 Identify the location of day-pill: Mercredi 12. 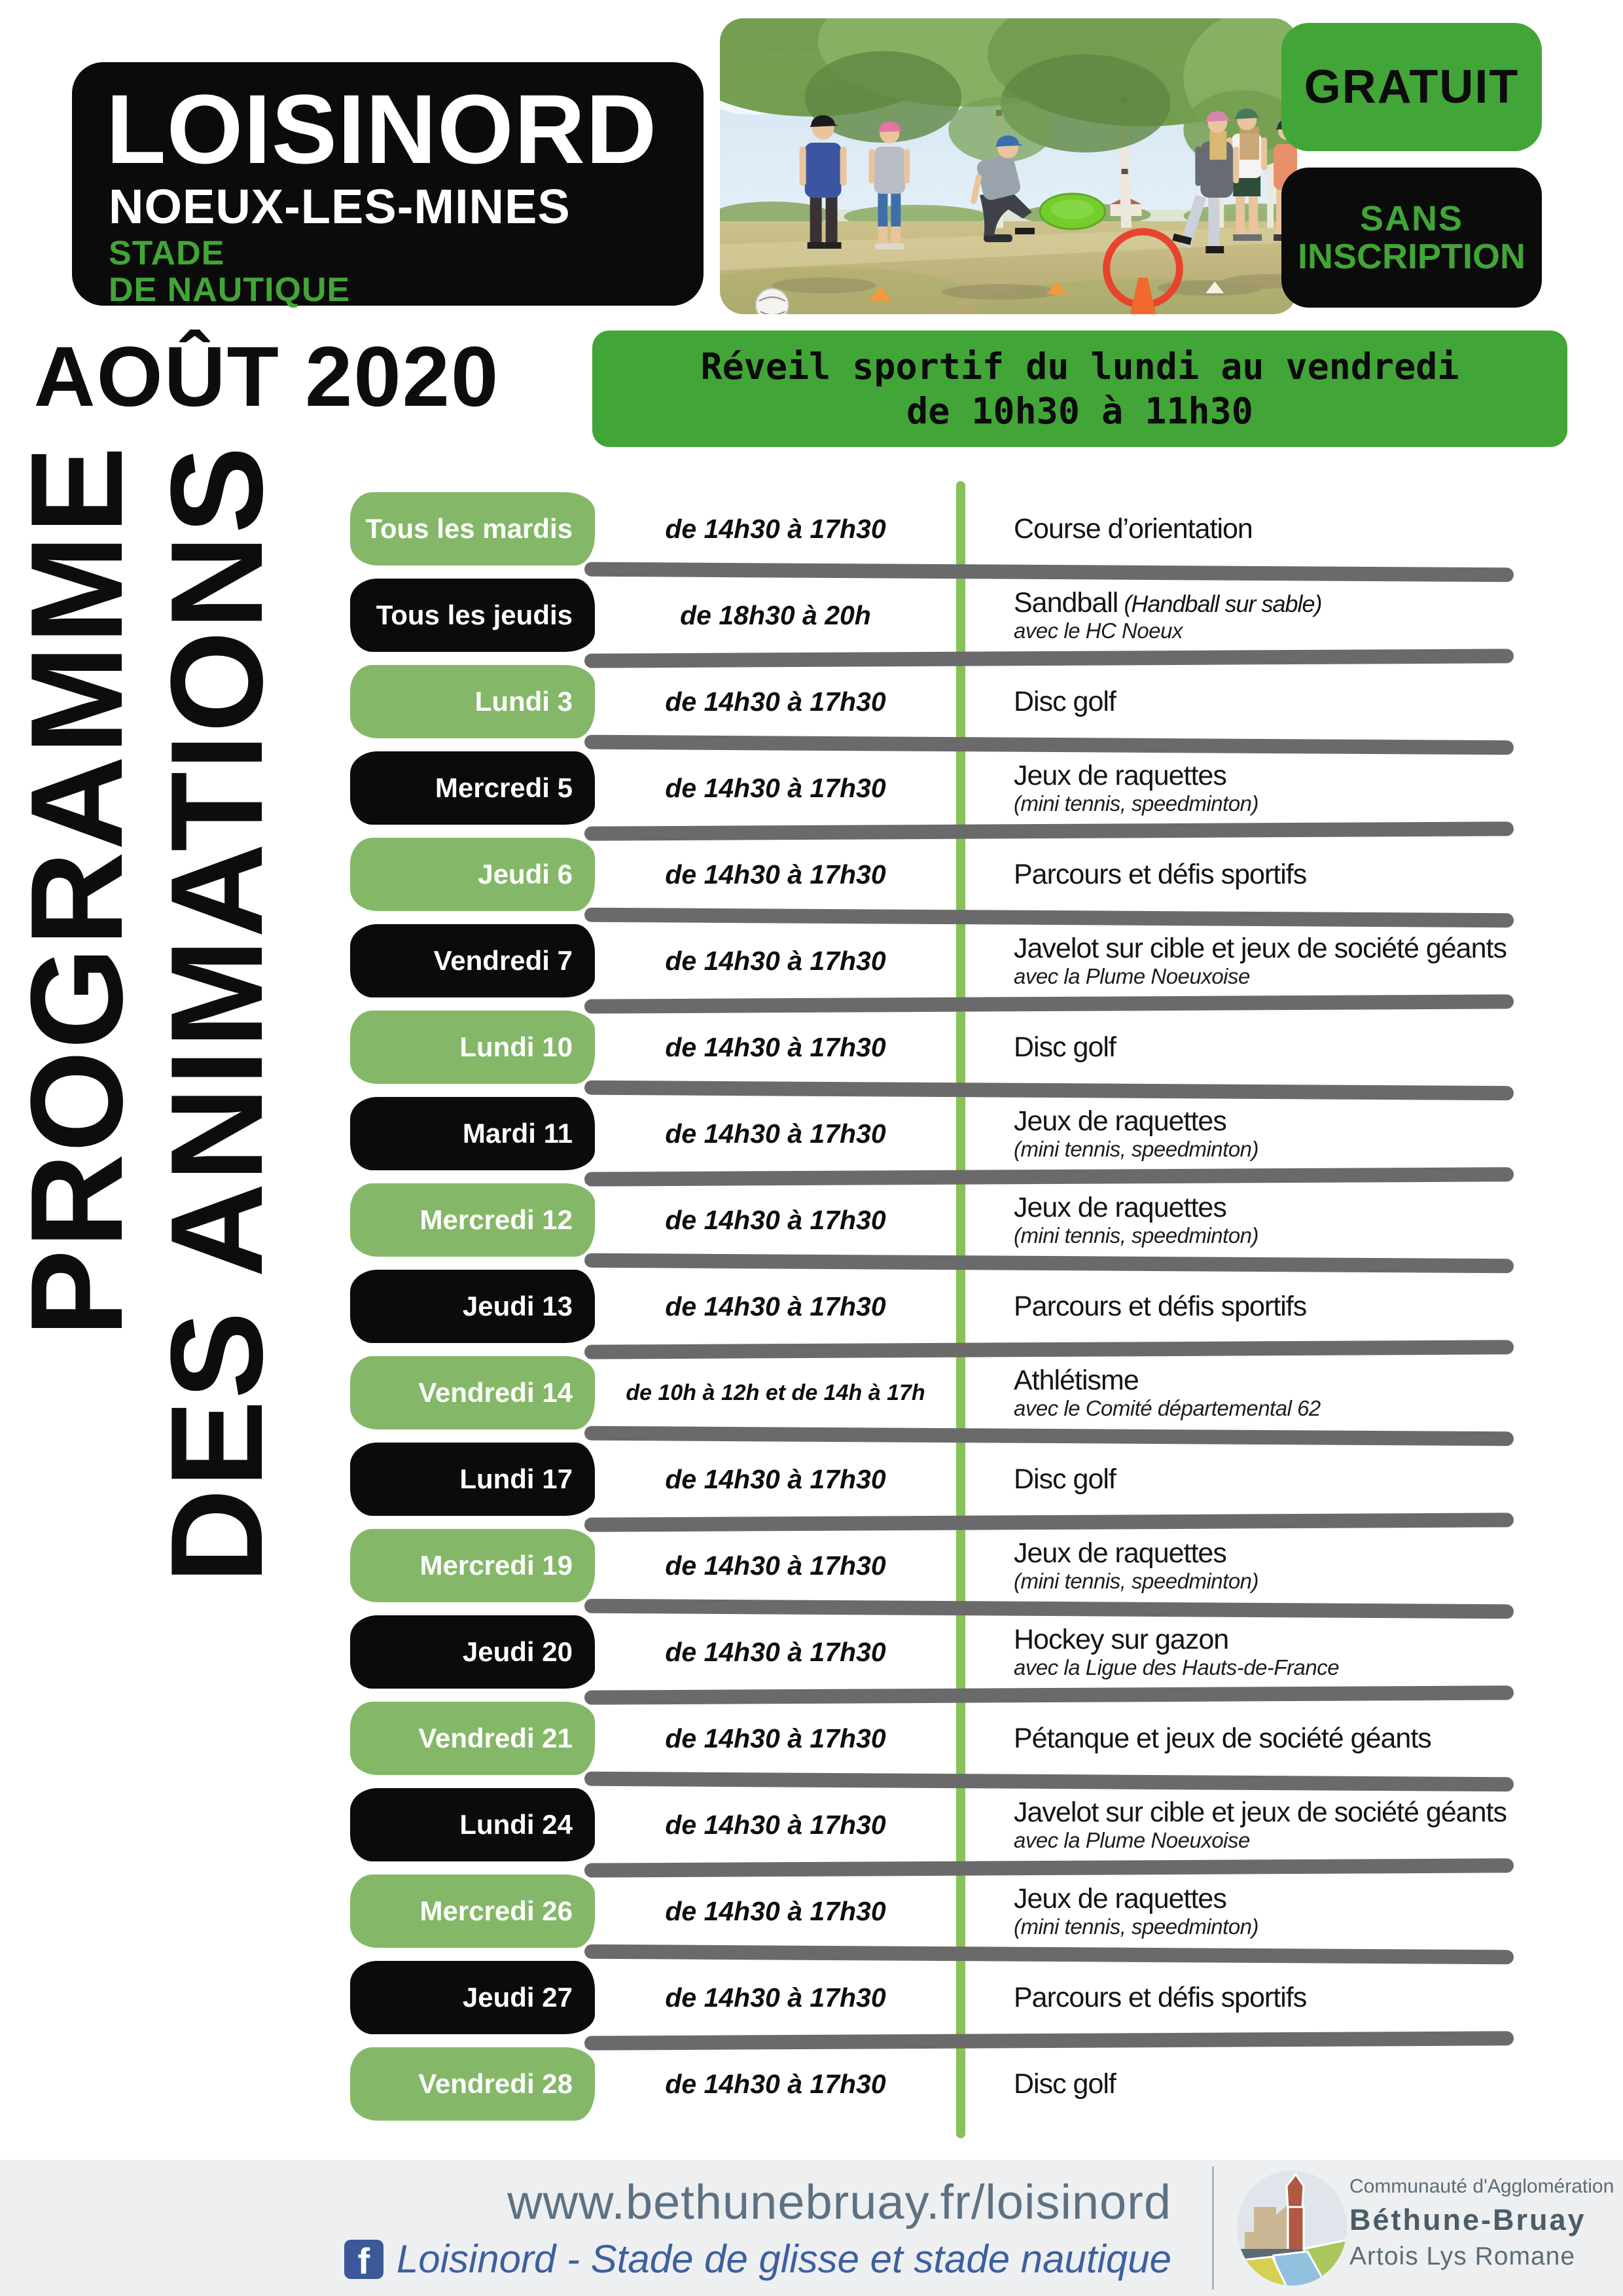
(473, 1220).